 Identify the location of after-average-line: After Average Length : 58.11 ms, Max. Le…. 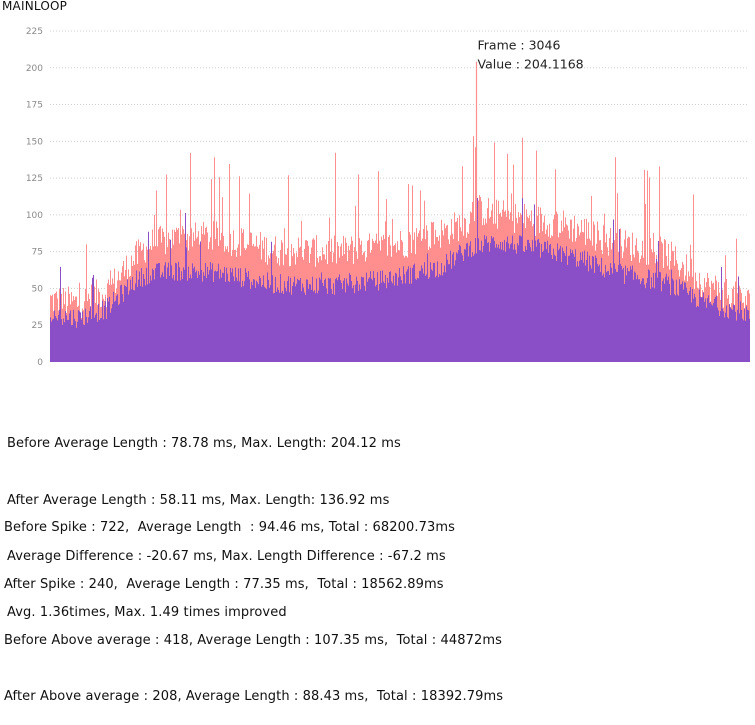
(198, 500).